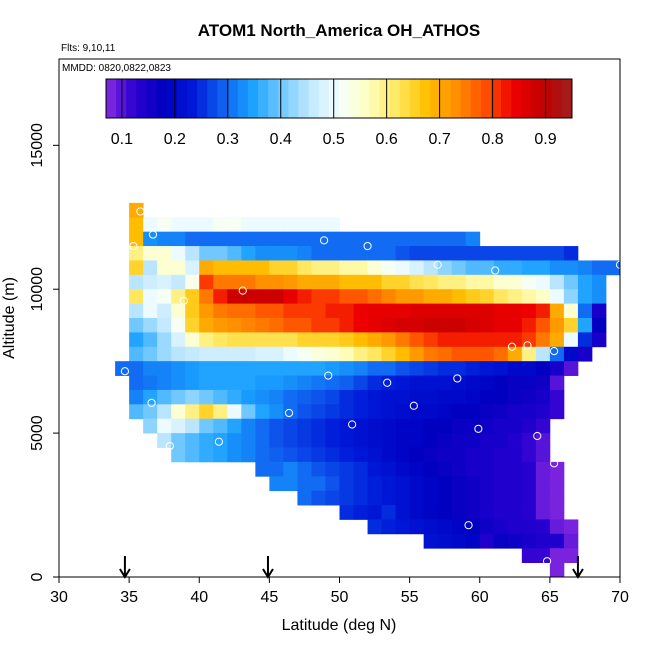 The height and width of the screenshot is (650, 650). I want to click on x-axis-title: Latitude (deg N), so click(339, 625).